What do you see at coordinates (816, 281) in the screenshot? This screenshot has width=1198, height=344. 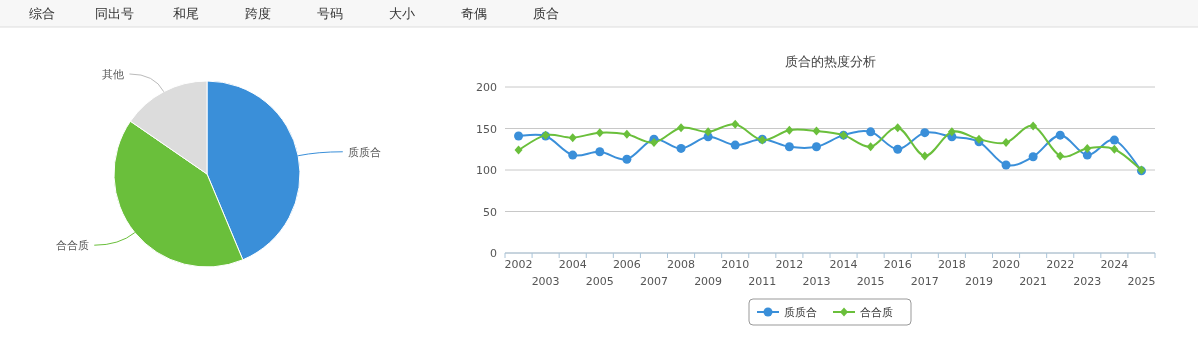 I see `x-tick-label: 2013` at bounding box center [816, 281].